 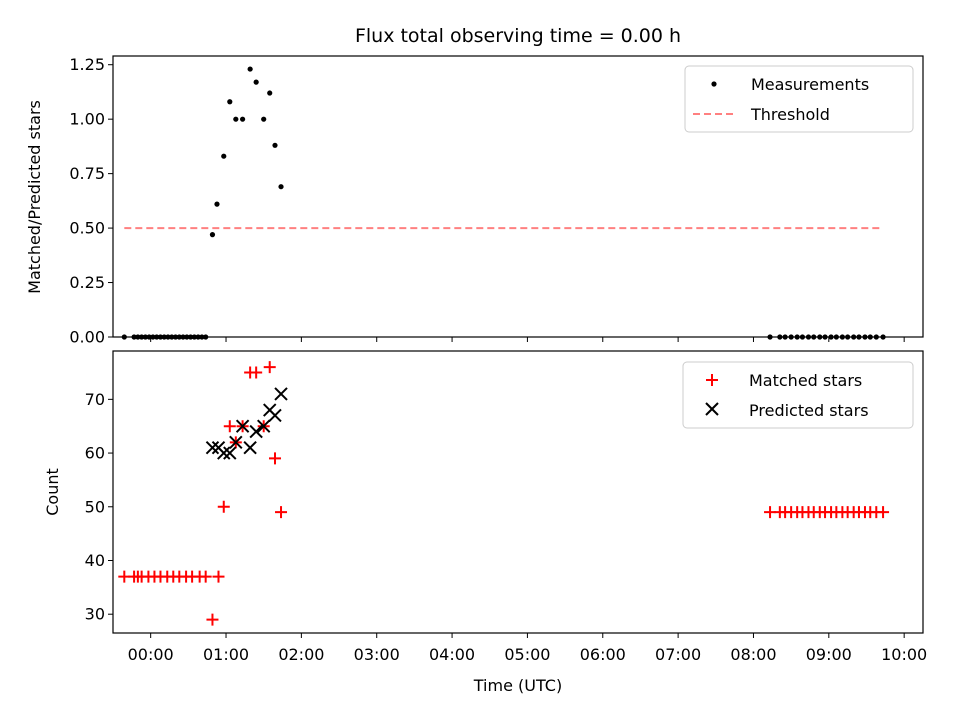 What do you see at coordinates (714, 84) in the screenshot?
I see `legend-measurements-marker` at bounding box center [714, 84].